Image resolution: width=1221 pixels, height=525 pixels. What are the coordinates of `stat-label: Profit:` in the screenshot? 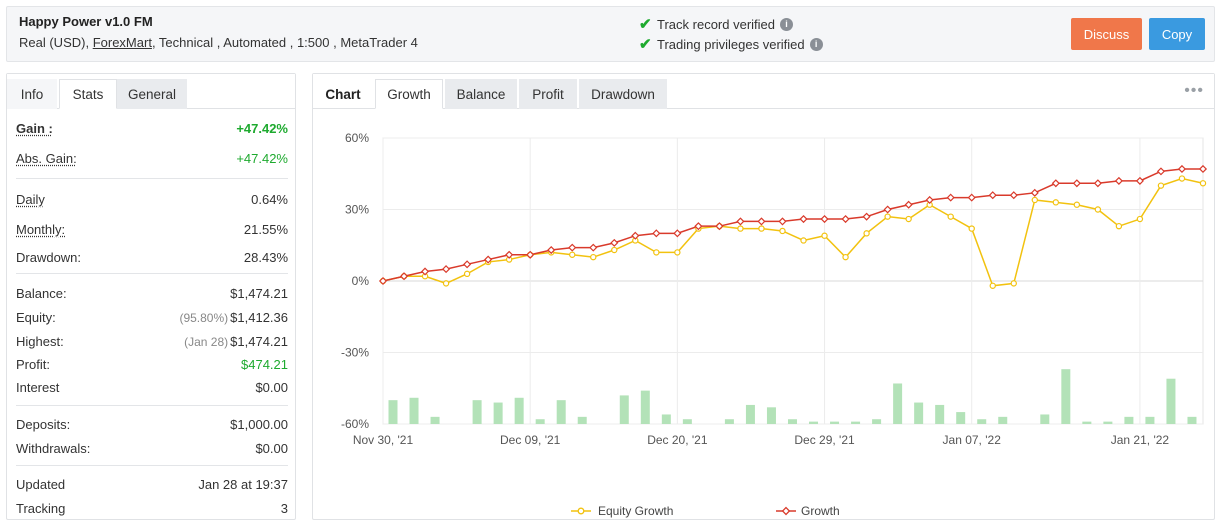 It's located at (33, 364).